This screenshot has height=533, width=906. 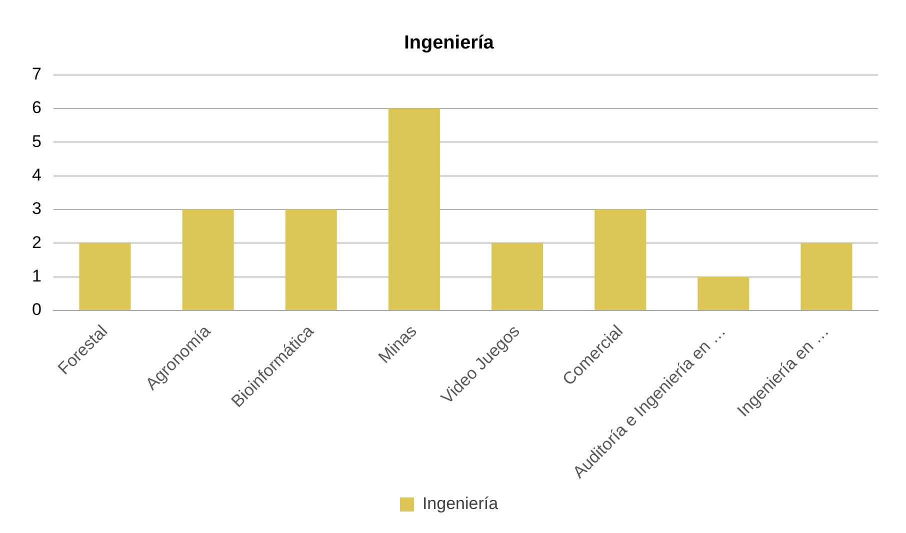 What do you see at coordinates (37, 141) in the screenshot?
I see `y-tick-label: 5` at bounding box center [37, 141].